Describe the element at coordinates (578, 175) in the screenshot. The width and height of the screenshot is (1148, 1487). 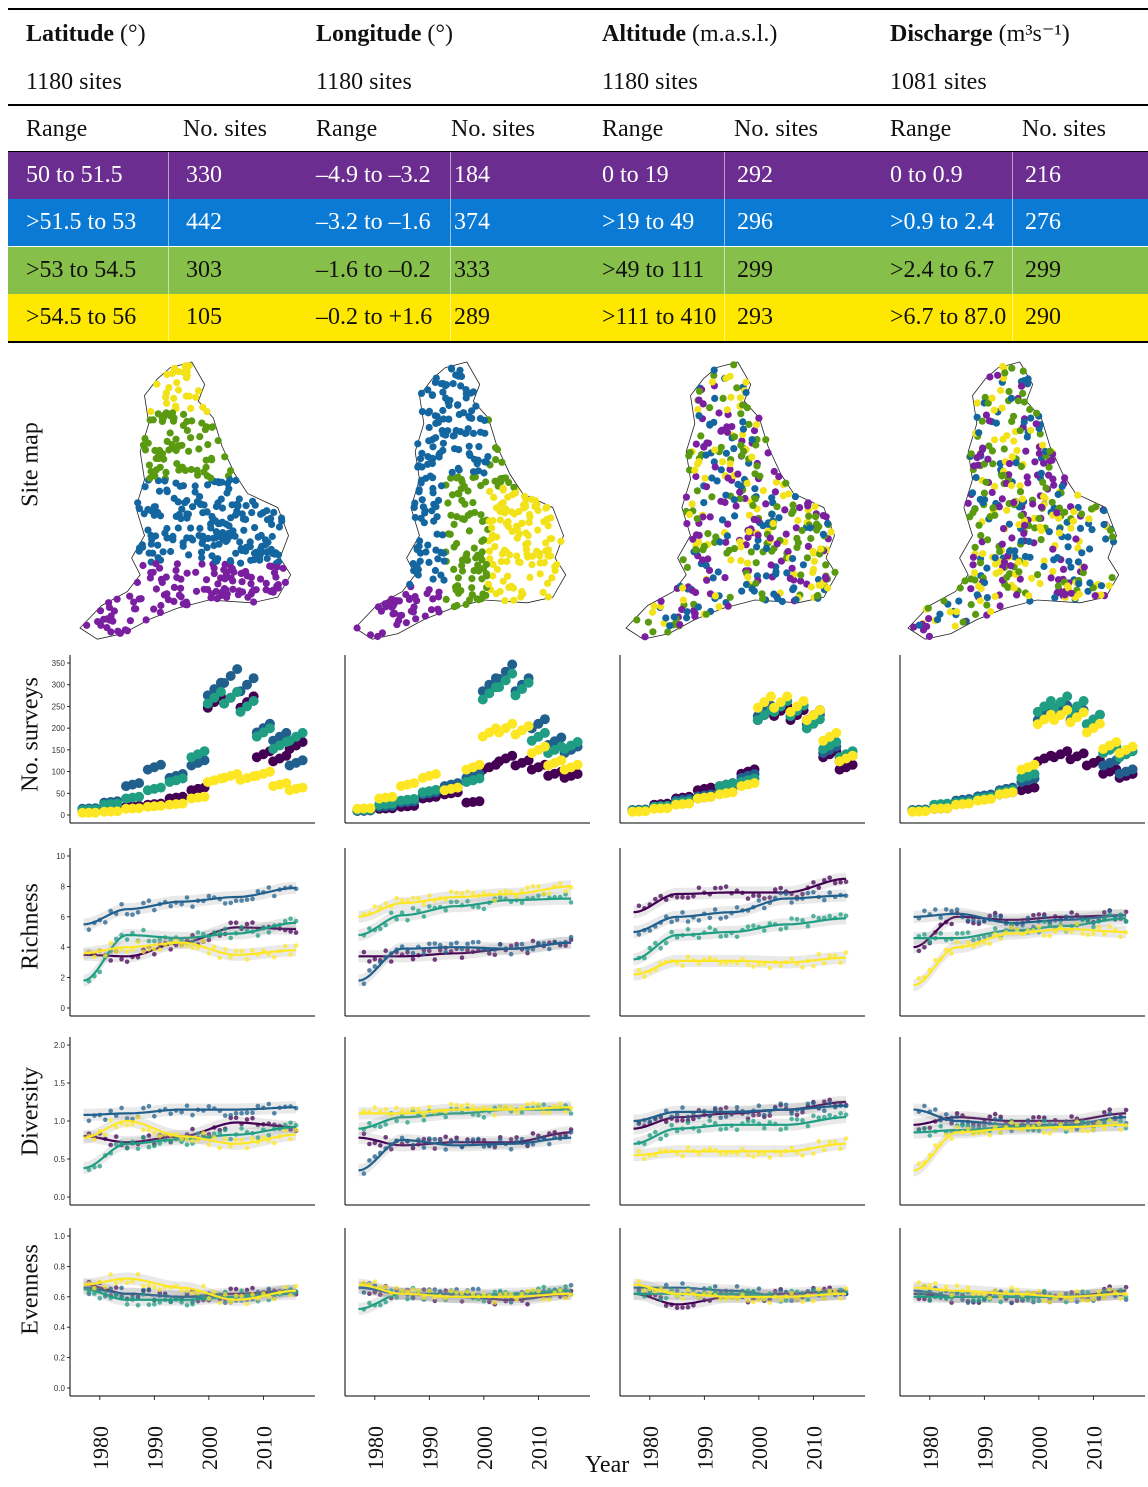
I see `table-band-row` at that location.